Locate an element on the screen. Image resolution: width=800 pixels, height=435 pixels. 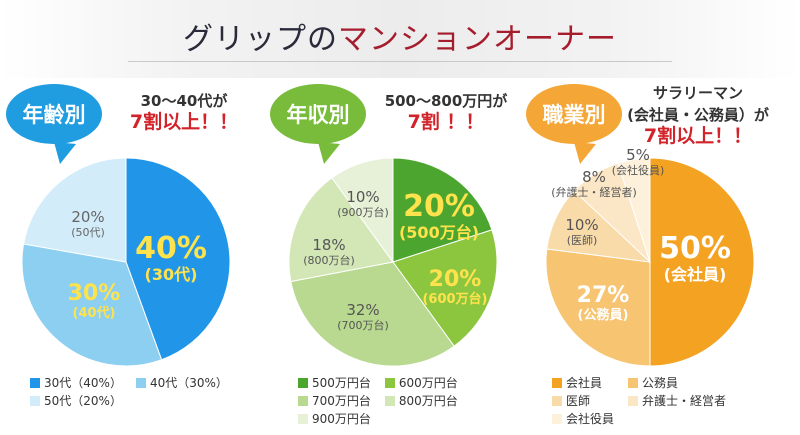
legend-occupation: 会社員 公務員医師 弁護士・経営者会社役員 is located at coordinates (639, 400).